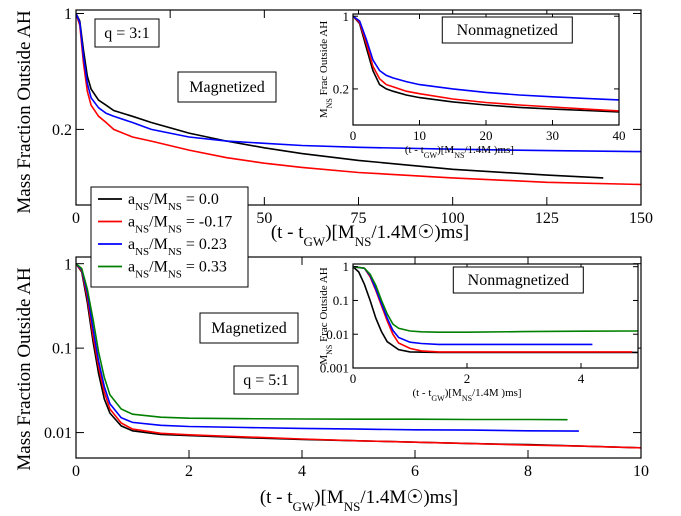 The height and width of the screenshot is (516, 681). What do you see at coordinates (62, 349) in the screenshot?
I see `bottom-main-y-tick-label: 0.1` at bounding box center [62, 349].